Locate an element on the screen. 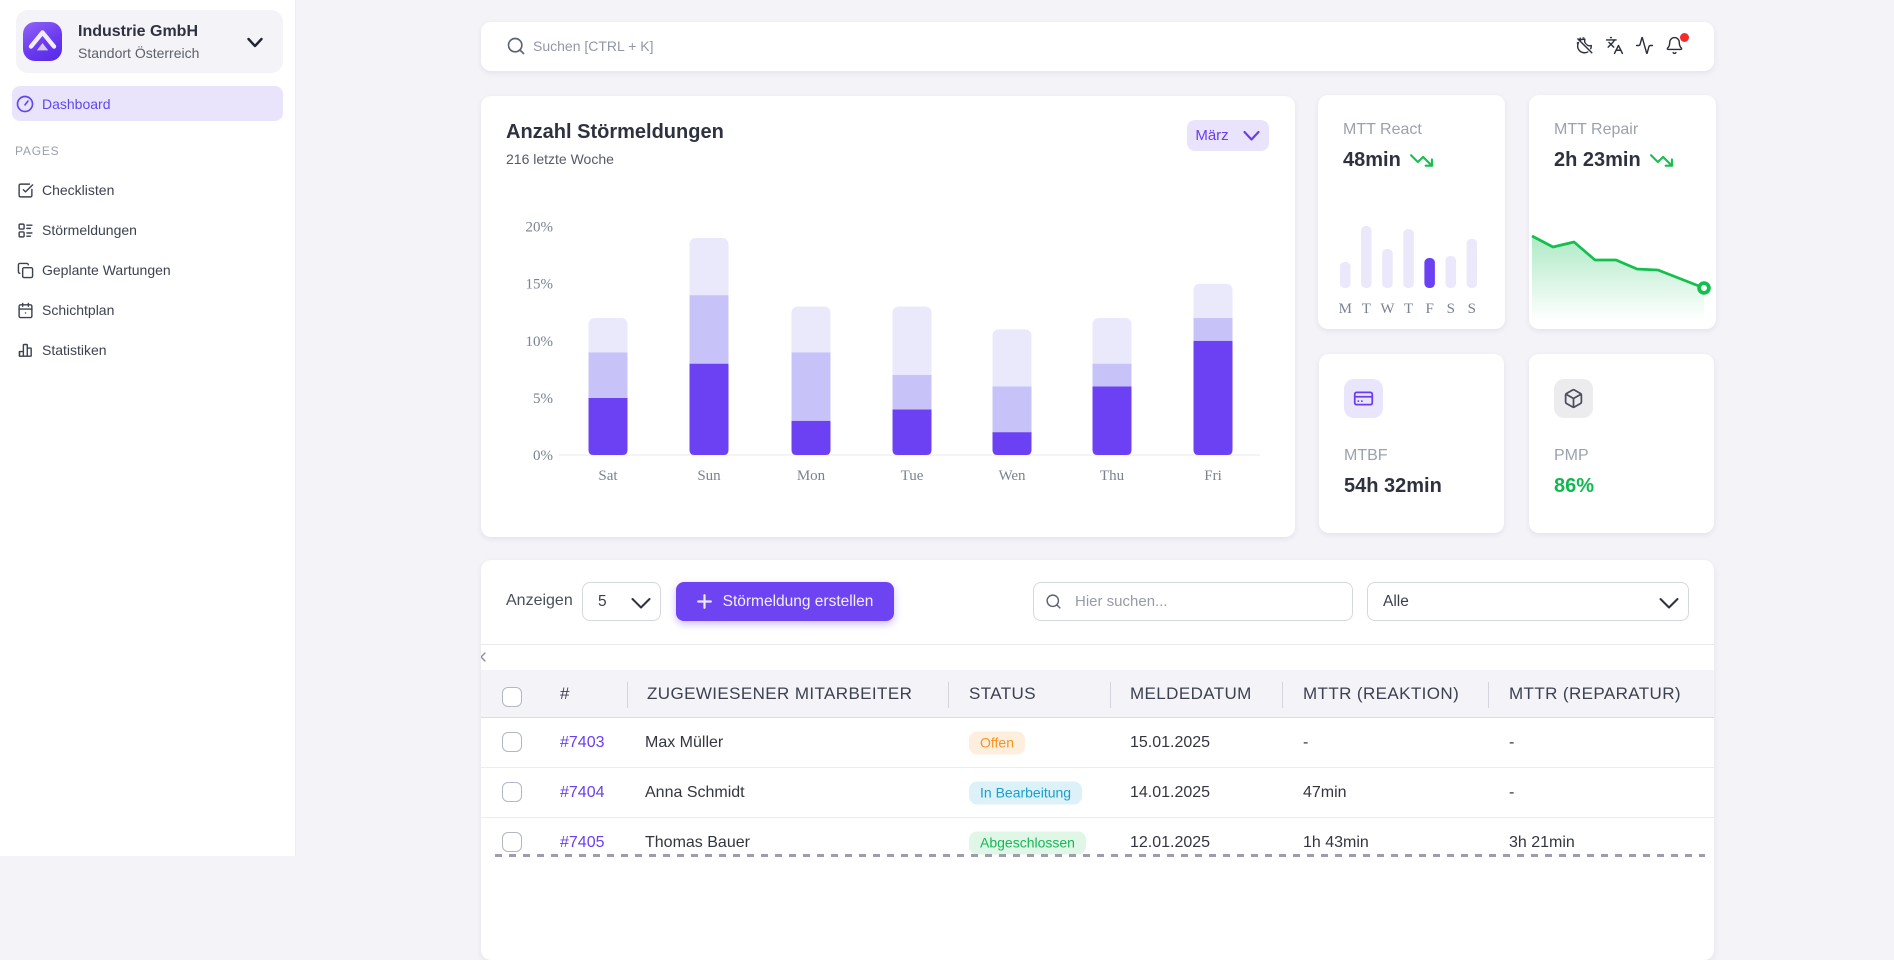 The height and width of the screenshot is (960, 1894). svg-text: 20% is located at coordinates (540, 228).